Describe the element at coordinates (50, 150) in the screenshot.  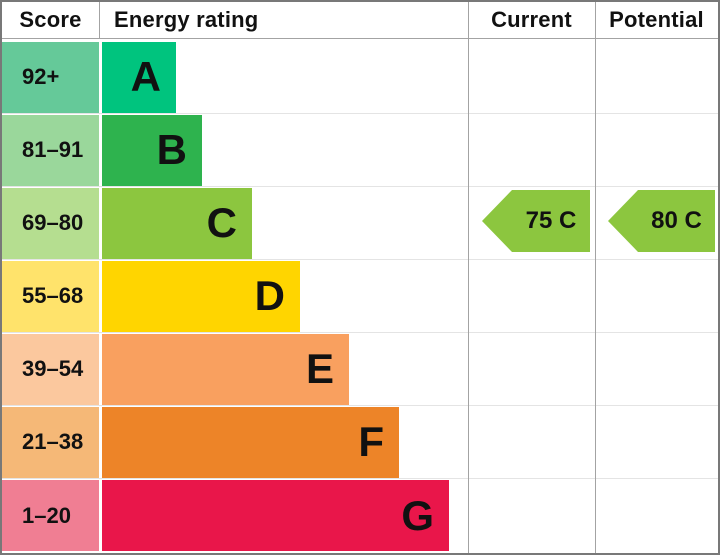
I see `score-range-B: 81–91` at that location.